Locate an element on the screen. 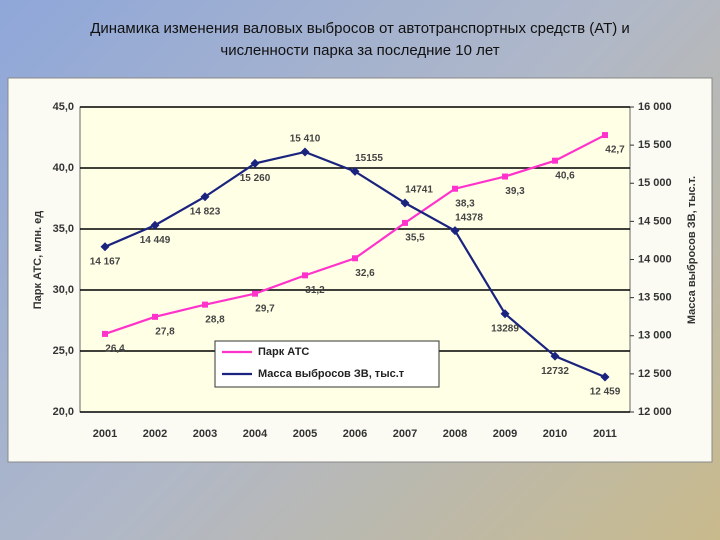 This screenshot has width=720, height=540. data-label: 39,3 is located at coordinates (515, 191).